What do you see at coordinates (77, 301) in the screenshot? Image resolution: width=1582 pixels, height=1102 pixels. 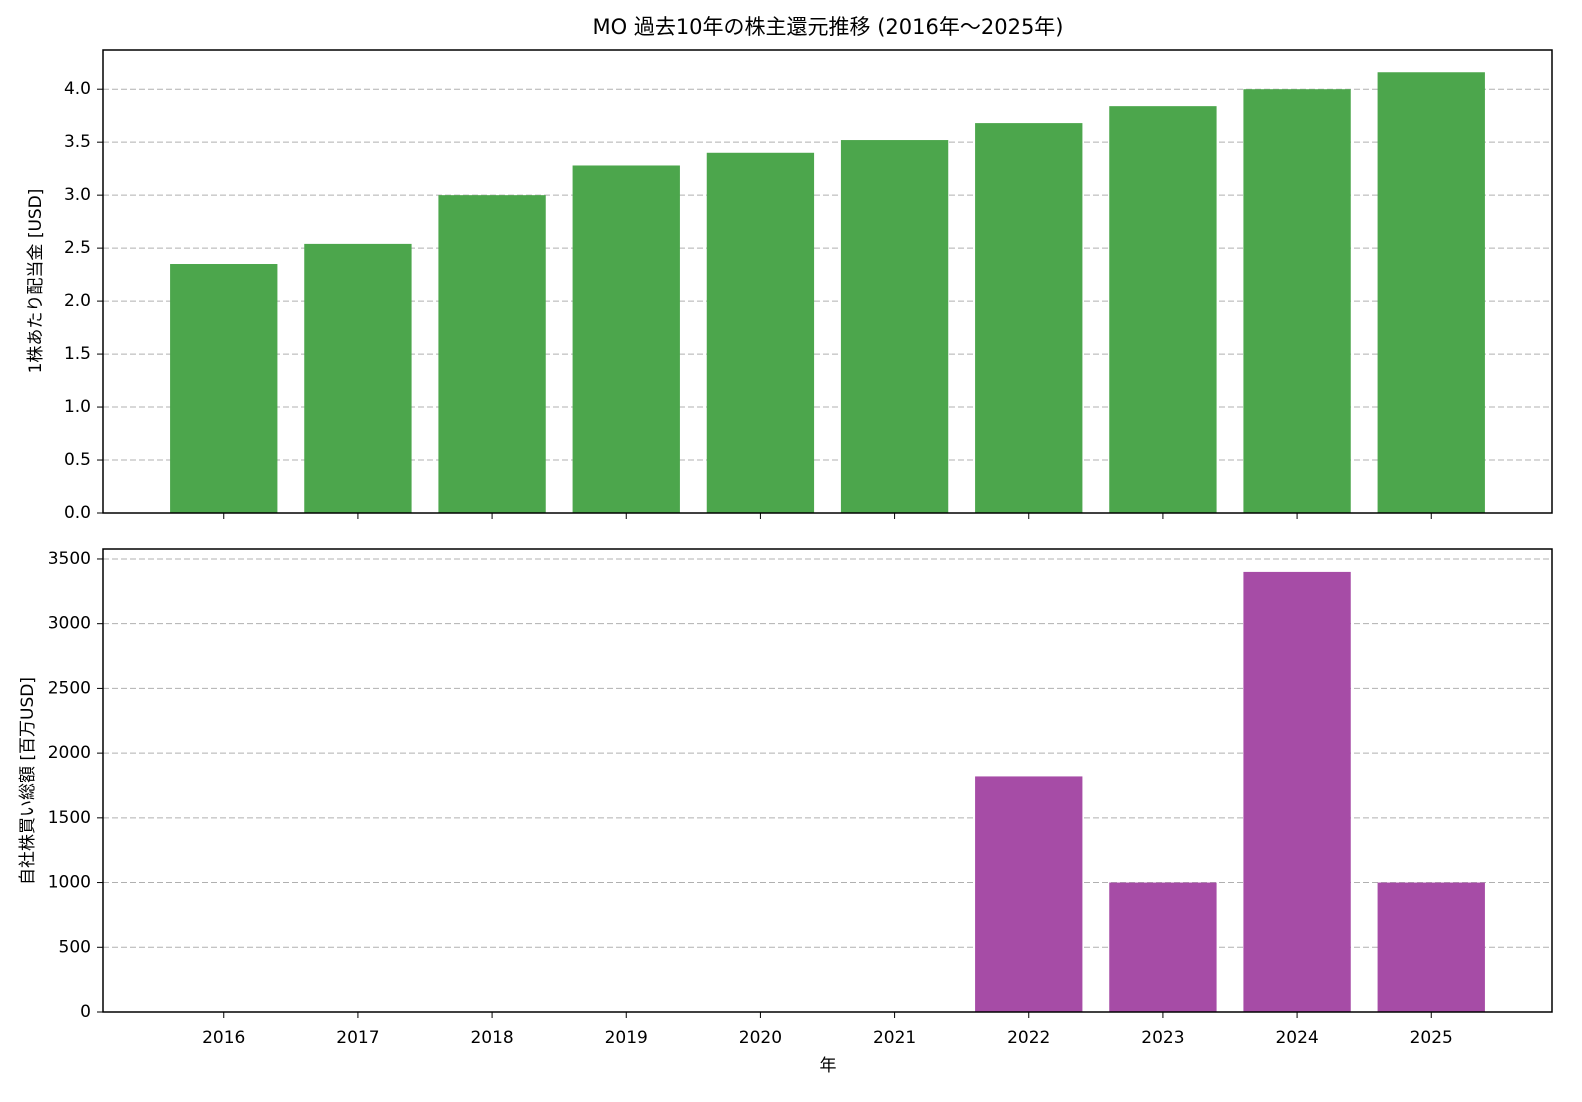 I see `y-tick-label: 2.0` at bounding box center [77, 301].